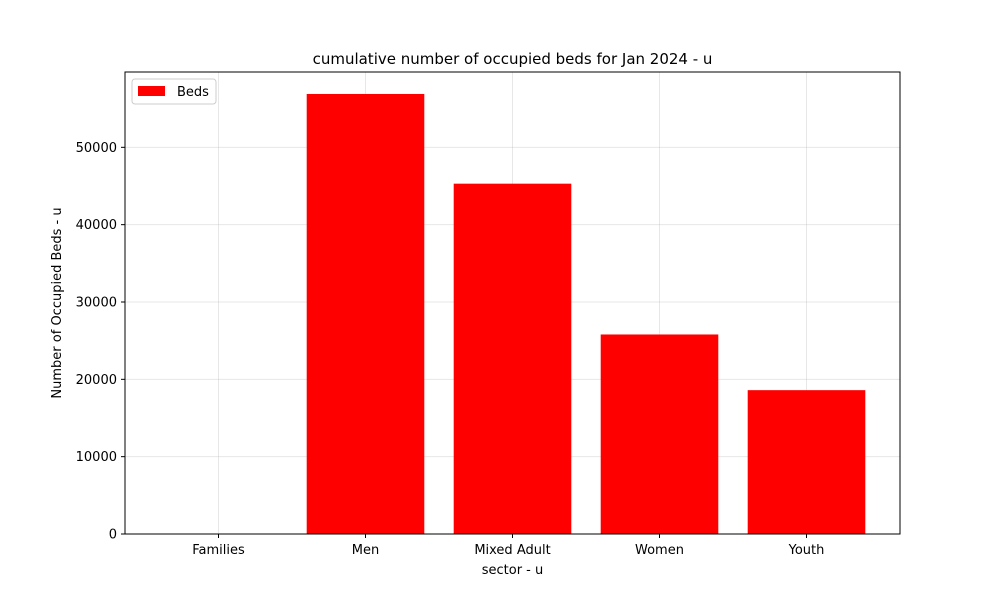 Image resolution: width=1000 pixels, height=600 pixels. What do you see at coordinates (512, 550) in the screenshot?
I see `x-tick-label: Mixed Adult` at bounding box center [512, 550].